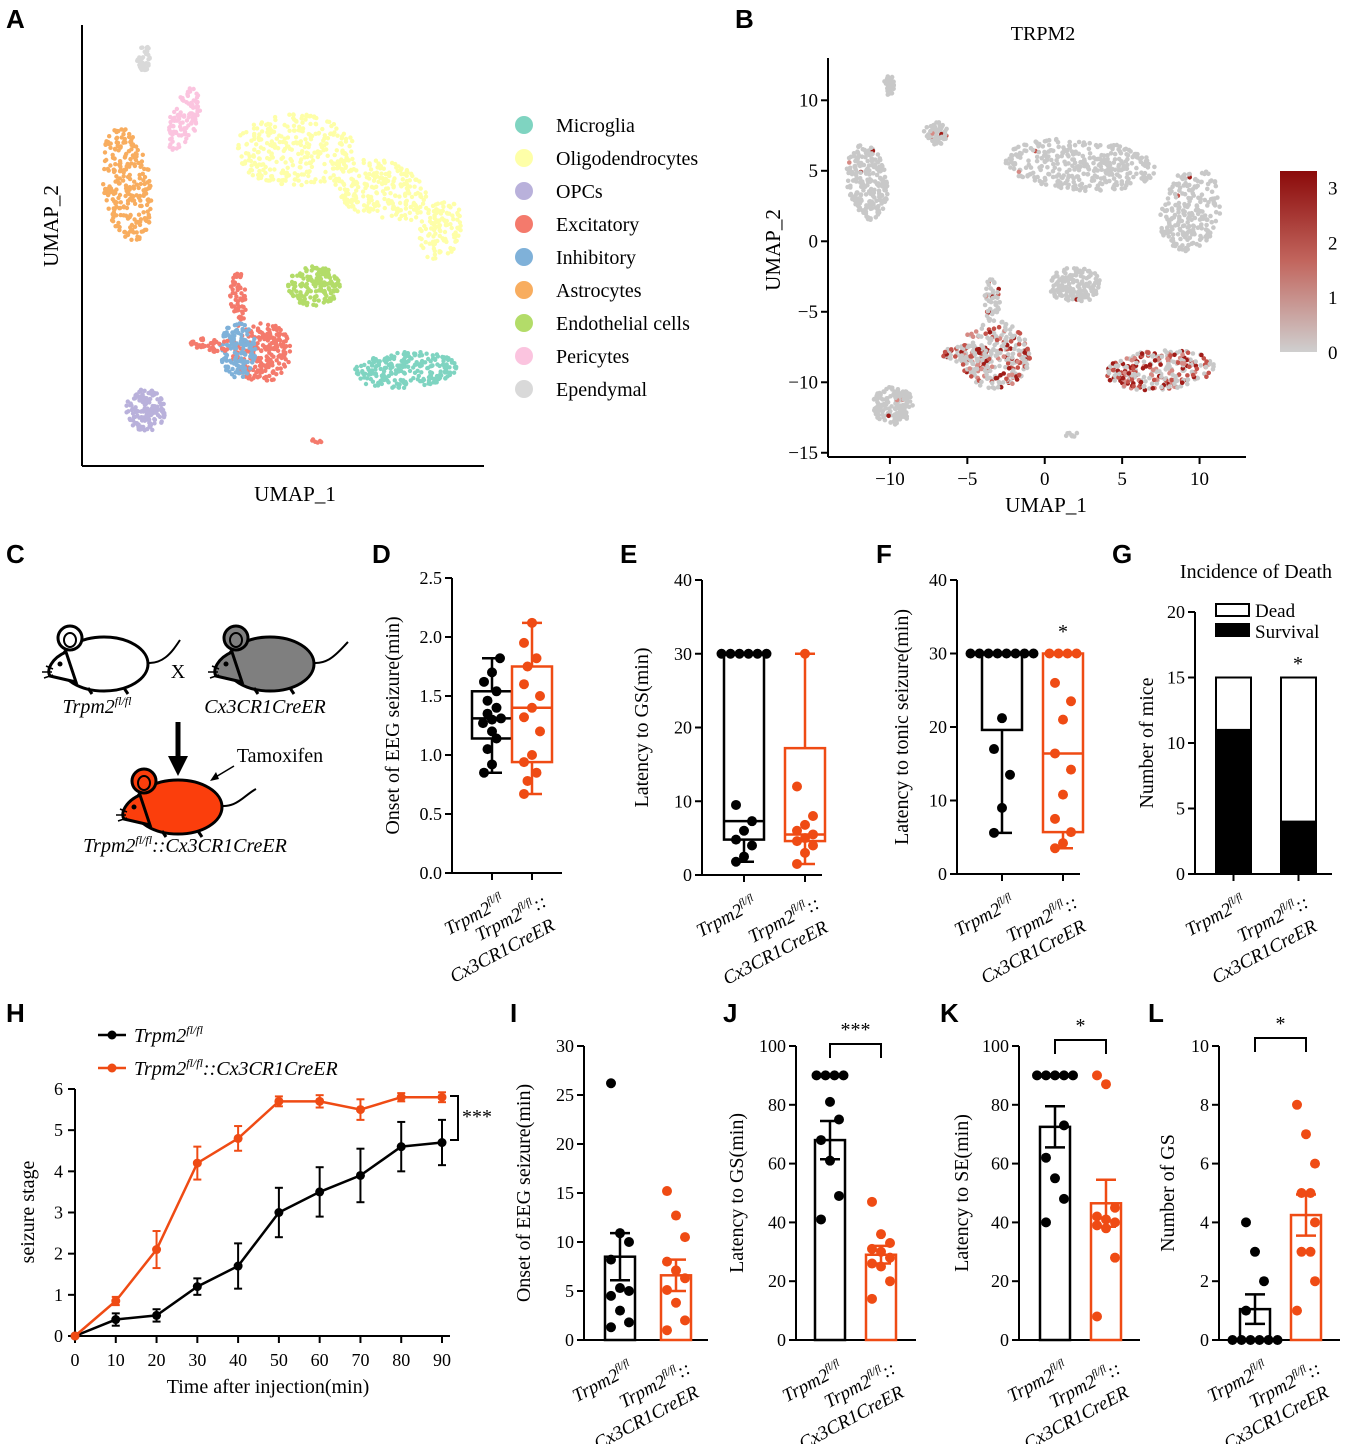 This screenshot has height=1444, width=1367. What do you see at coordinates (431, 814) in the screenshot?
I see `y-tick-label: 0.5` at bounding box center [431, 814].